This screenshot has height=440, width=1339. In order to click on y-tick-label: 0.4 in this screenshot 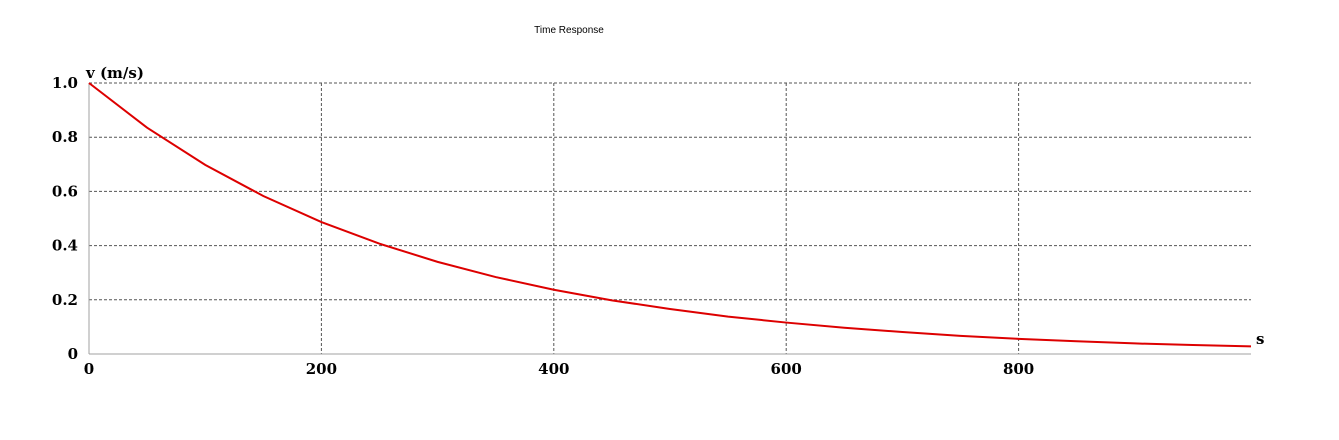, I will do `click(65, 246)`.